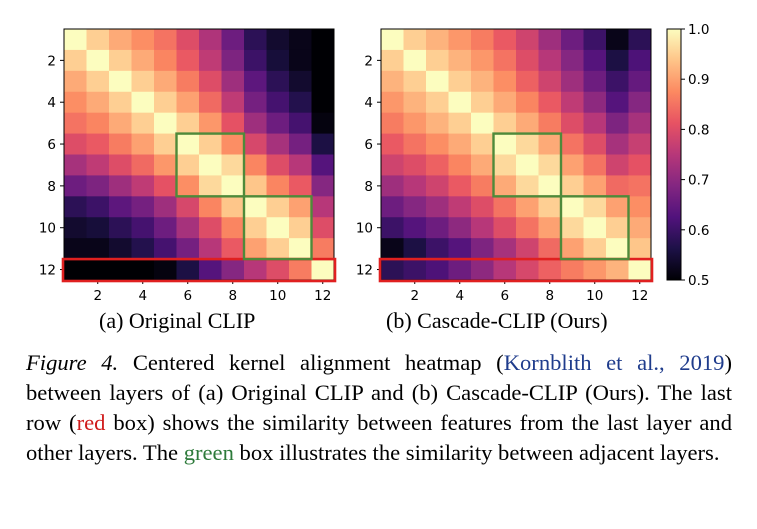  Describe the element at coordinates (311, 362) in the screenshot. I see `caption-text-1: Centered kernel alignment heatmap (` at that location.